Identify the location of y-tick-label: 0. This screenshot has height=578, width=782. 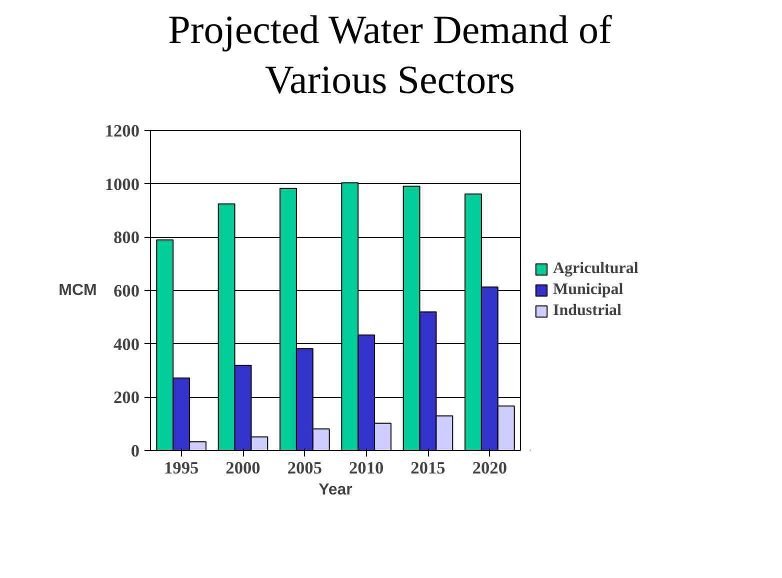
(135, 451).